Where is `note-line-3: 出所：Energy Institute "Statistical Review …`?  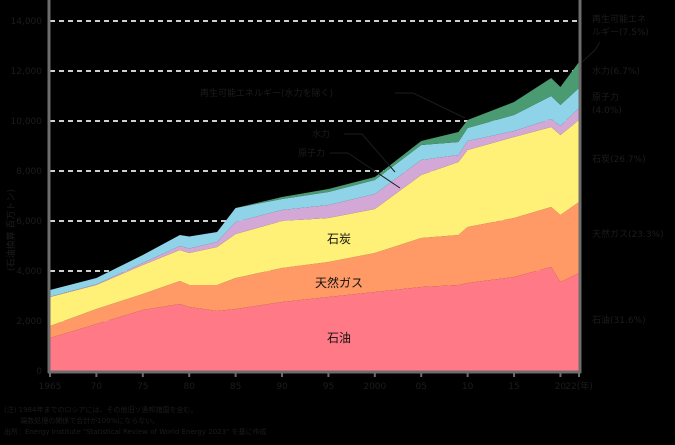 note-line-3: 出所：Energy Institute "Statistical Review … is located at coordinates (135, 432).